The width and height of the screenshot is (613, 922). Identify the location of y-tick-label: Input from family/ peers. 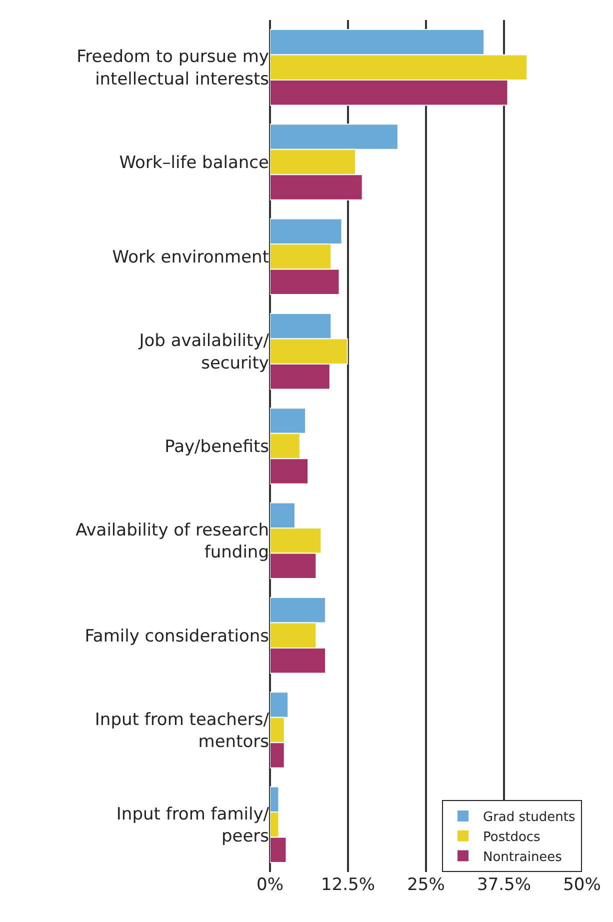
(193, 825).